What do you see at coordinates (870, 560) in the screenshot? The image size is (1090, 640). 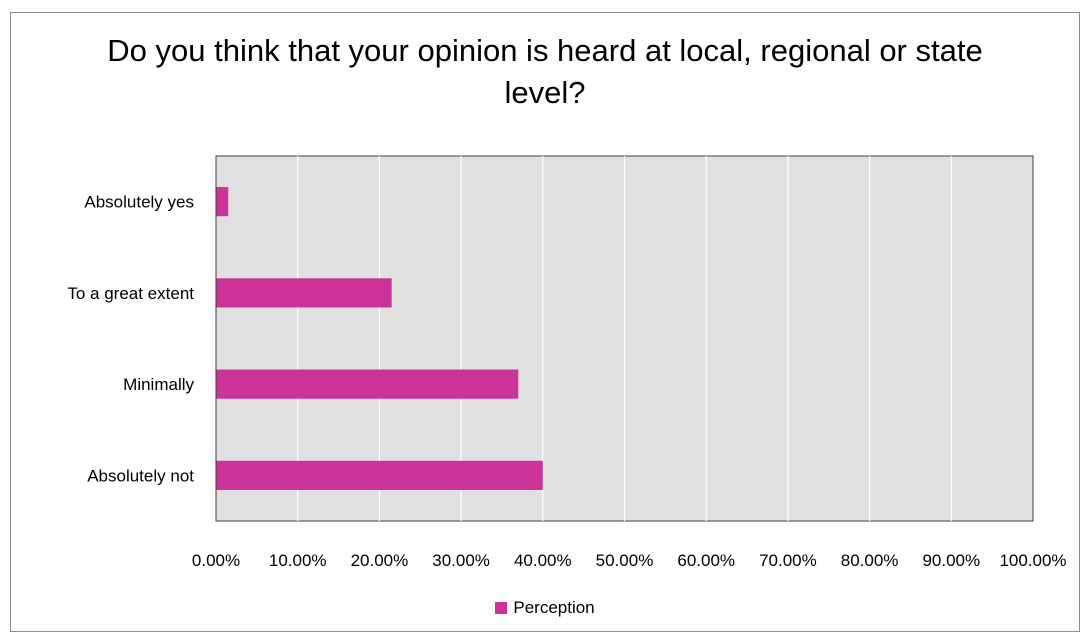 I see `x-tick-label: 80.00%` at bounding box center [870, 560].